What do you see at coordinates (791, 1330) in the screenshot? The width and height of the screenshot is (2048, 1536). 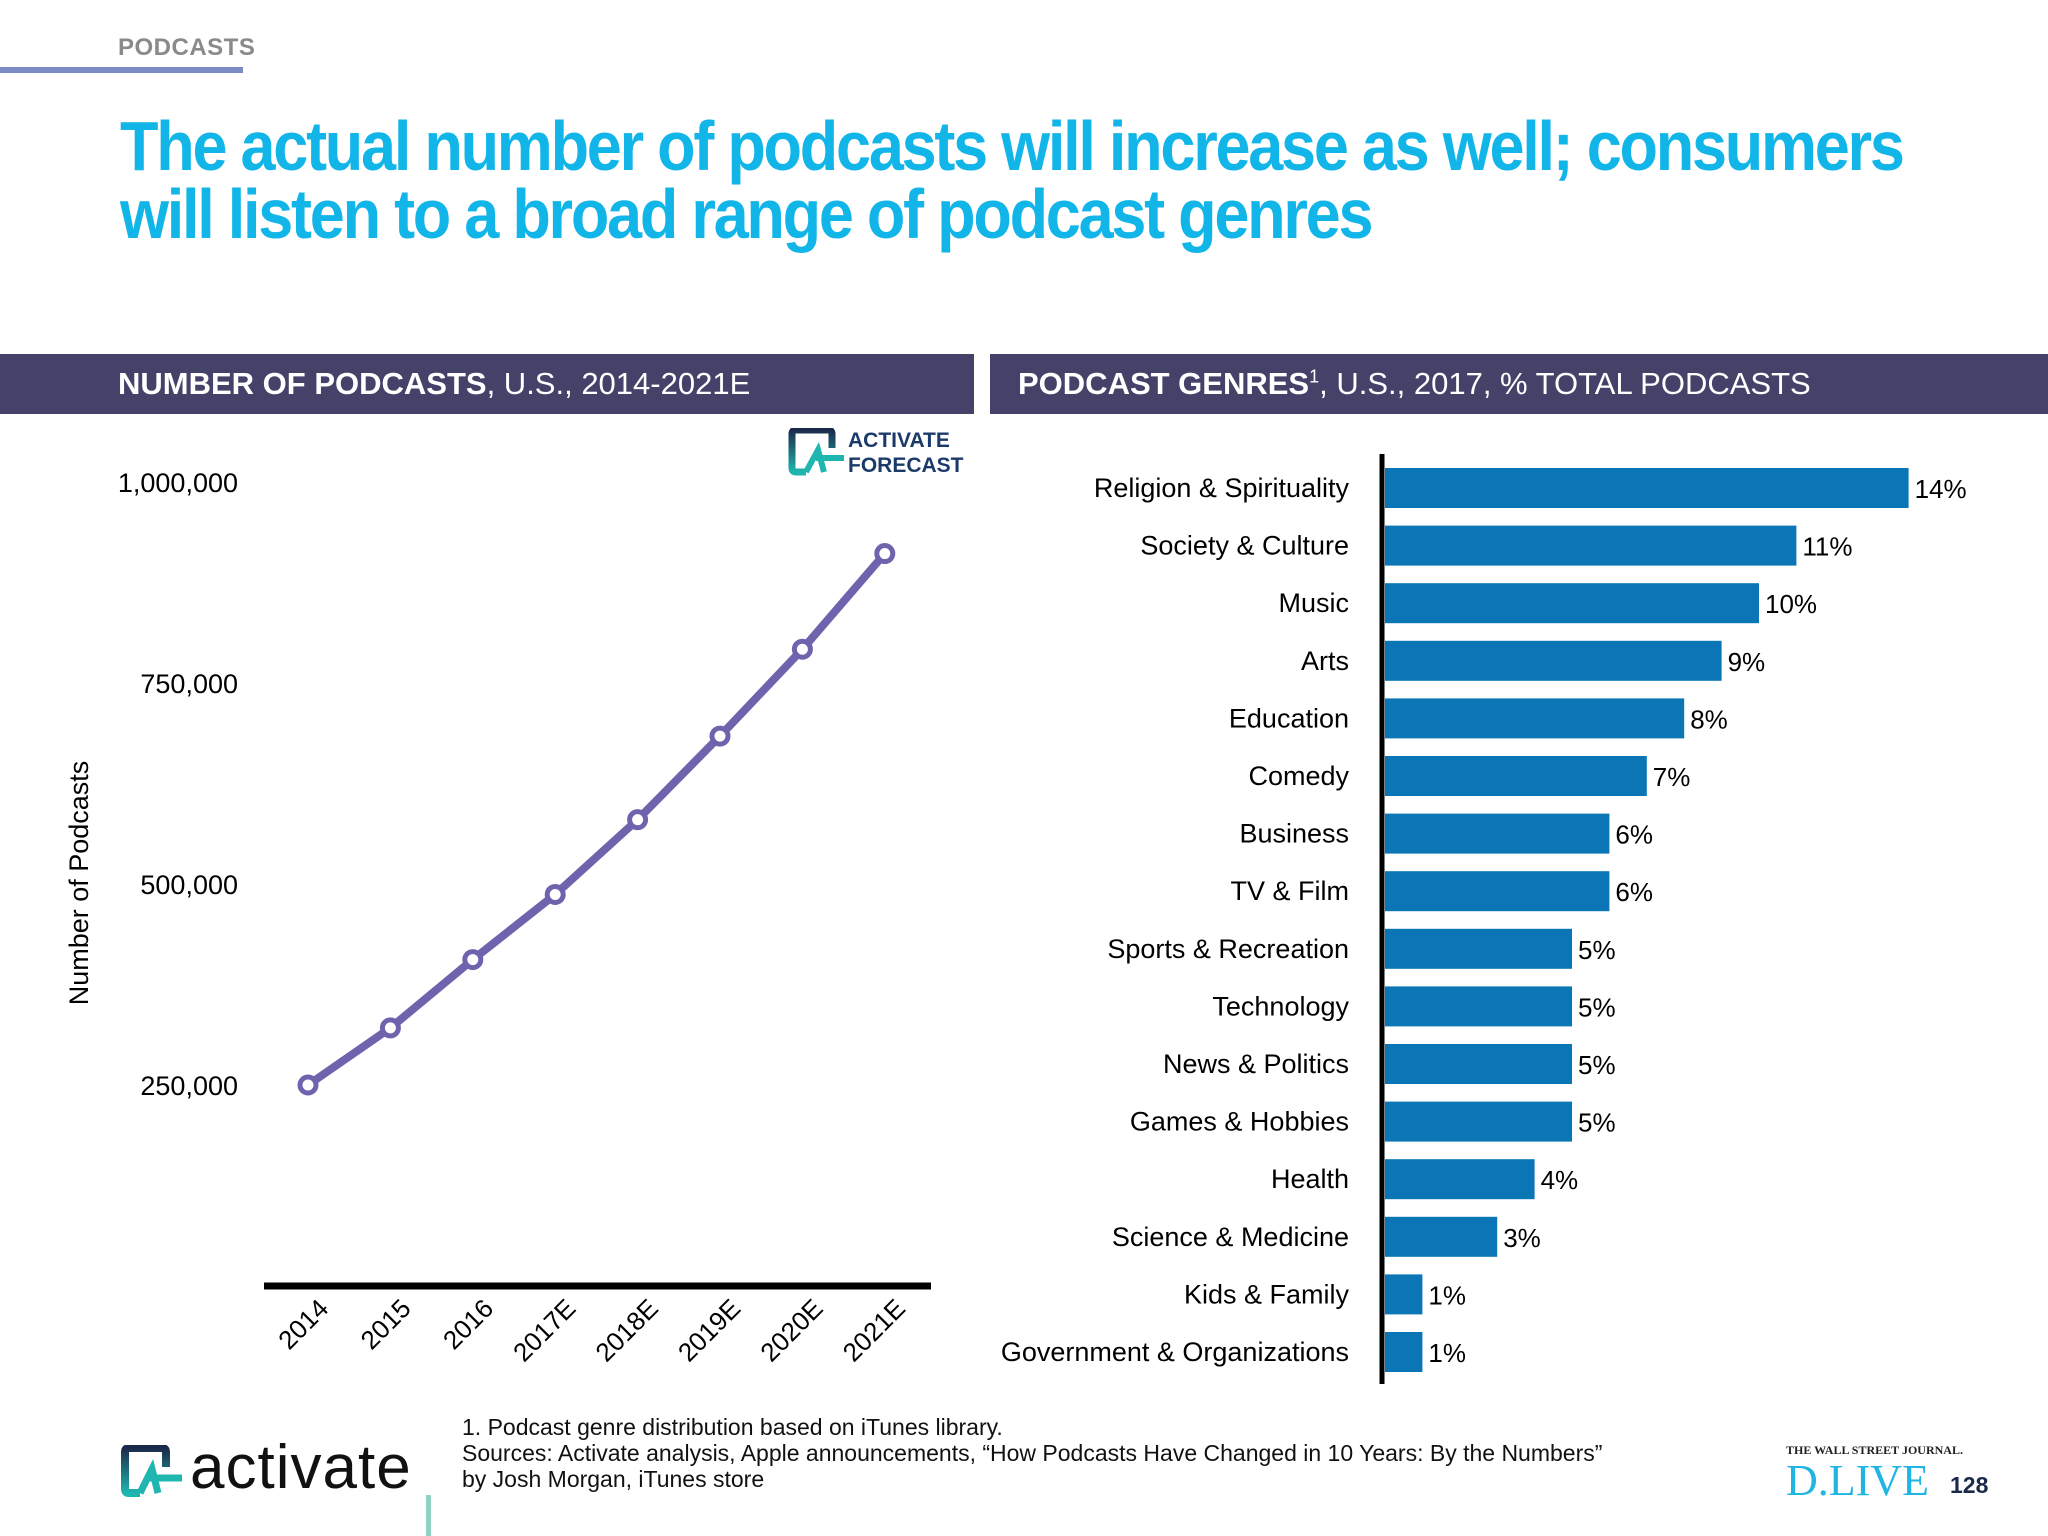 I see `x-tick-label: 2020E` at bounding box center [791, 1330].